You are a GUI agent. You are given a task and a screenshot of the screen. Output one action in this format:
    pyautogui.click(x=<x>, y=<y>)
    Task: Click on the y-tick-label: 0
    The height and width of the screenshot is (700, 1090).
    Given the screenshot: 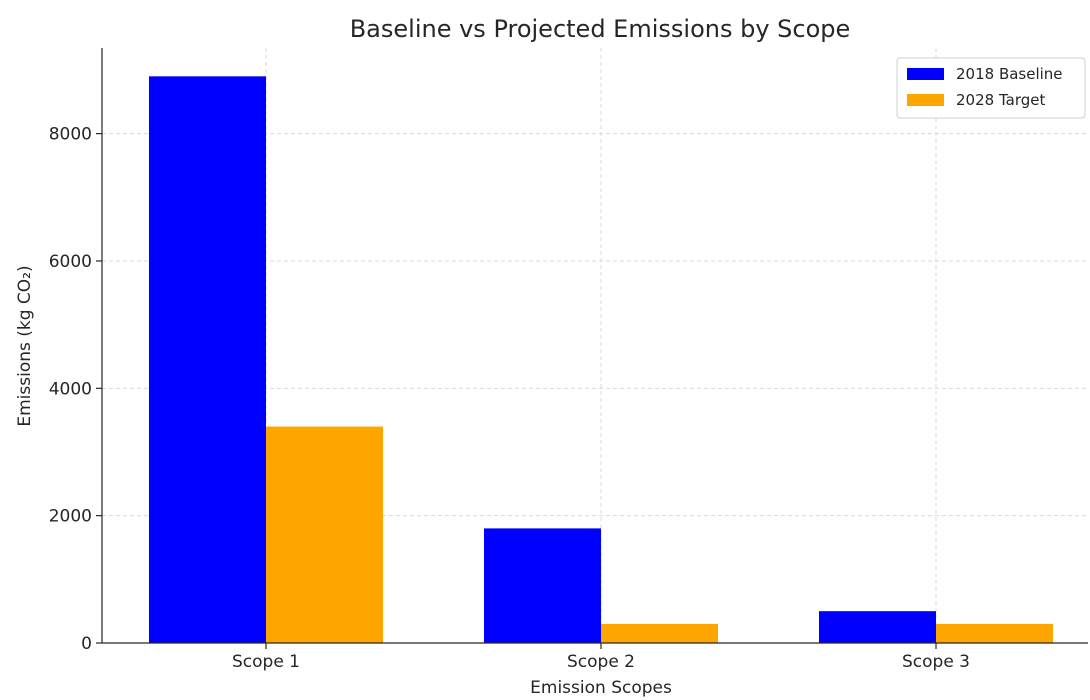 What is the action you would take?
    pyautogui.click(x=86, y=644)
    